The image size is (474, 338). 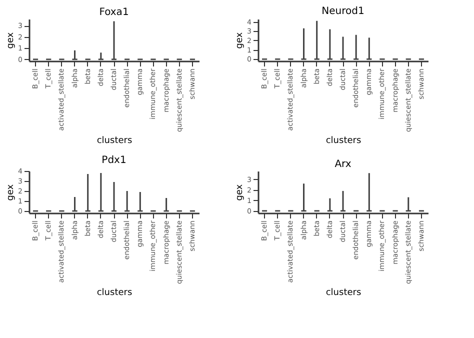 I want to click on chart-title: Foxa1, so click(x=114, y=12).